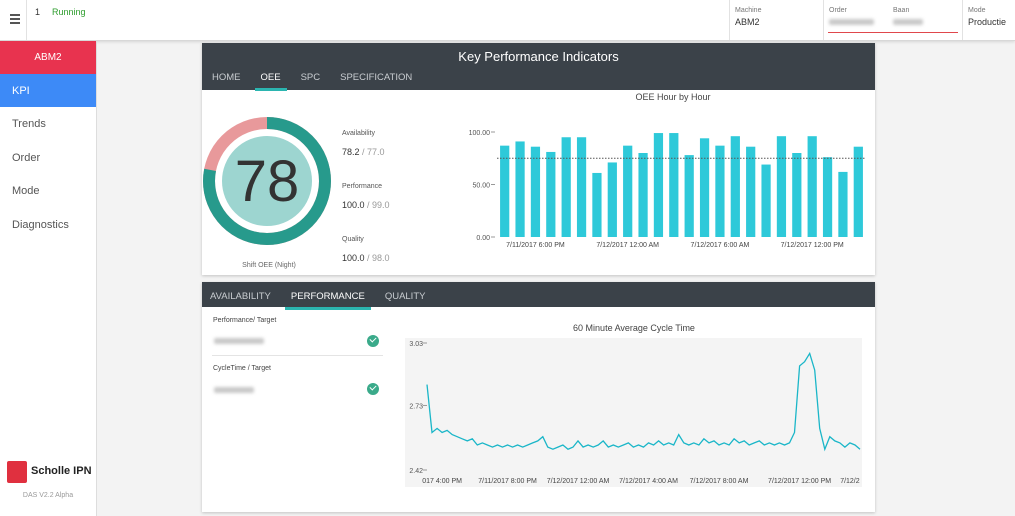 The height and width of the screenshot is (516, 1015). Describe the element at coordinates (269, 265) in the screenshot. I see `gauge-label: Shift OEE (Night)` at that location.